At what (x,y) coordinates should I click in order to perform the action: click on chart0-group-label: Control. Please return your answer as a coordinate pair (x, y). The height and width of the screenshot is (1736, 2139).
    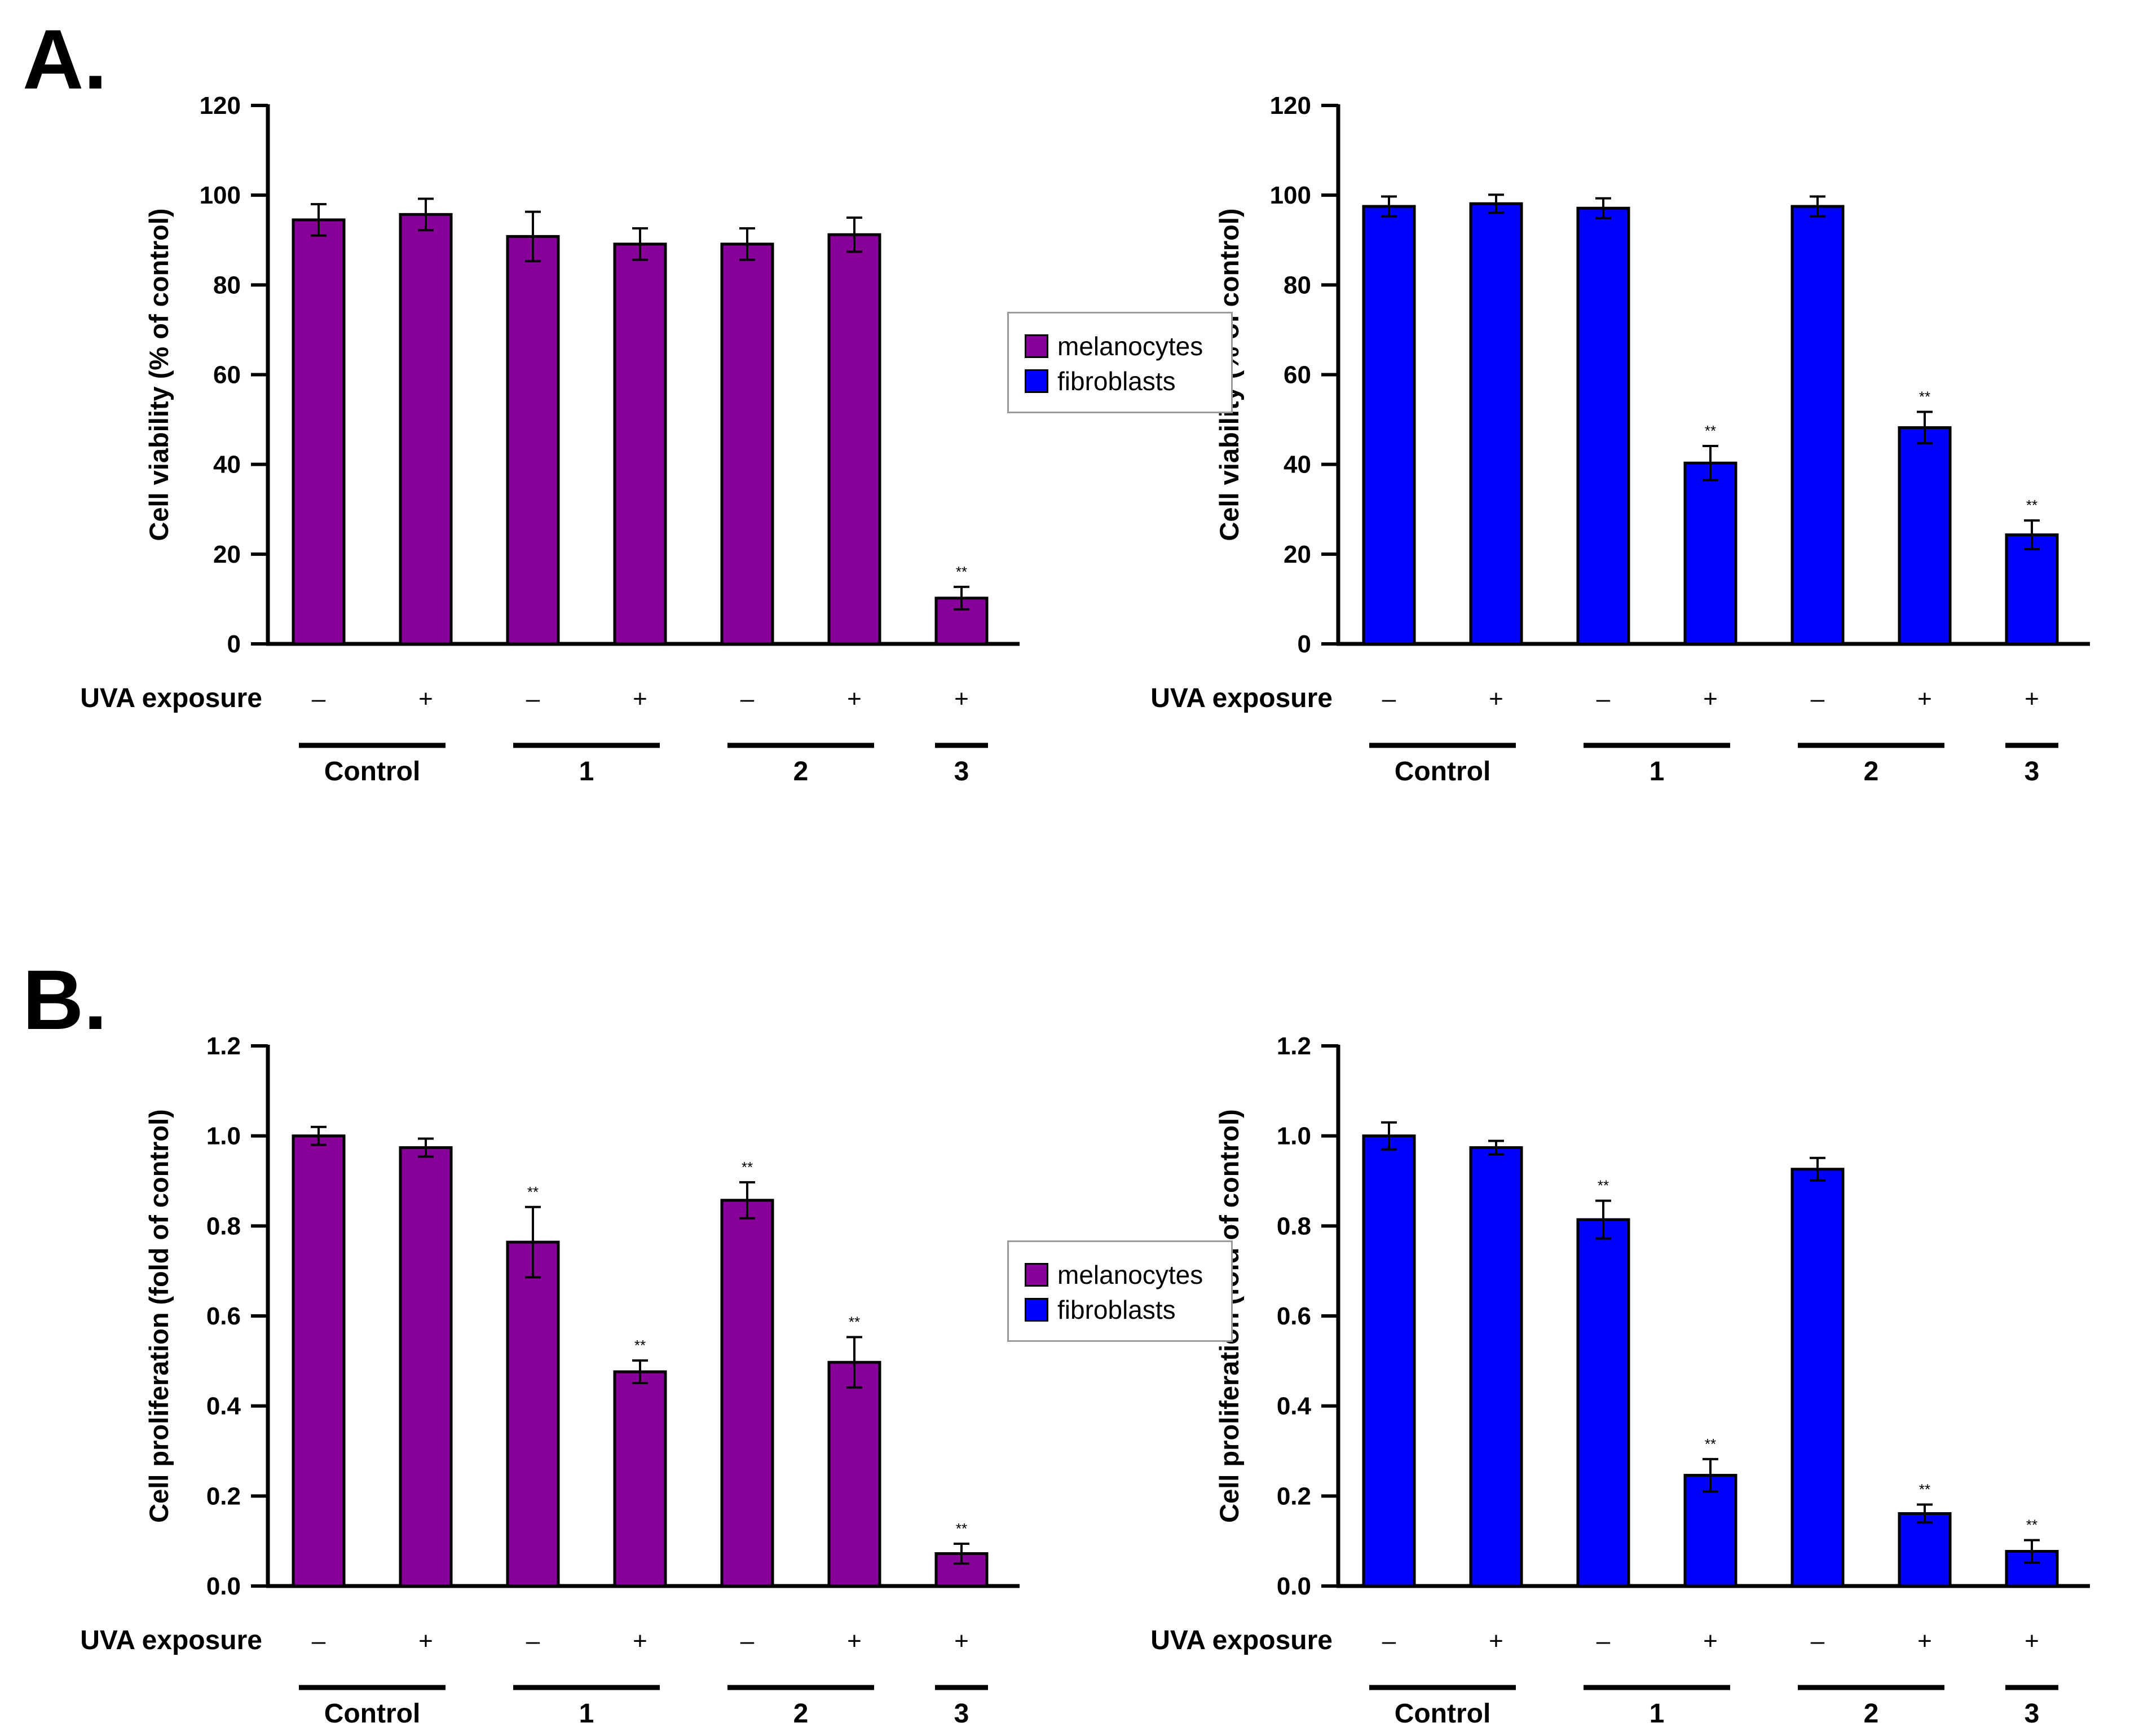
    Looking at the image, I should click on (372, 772).